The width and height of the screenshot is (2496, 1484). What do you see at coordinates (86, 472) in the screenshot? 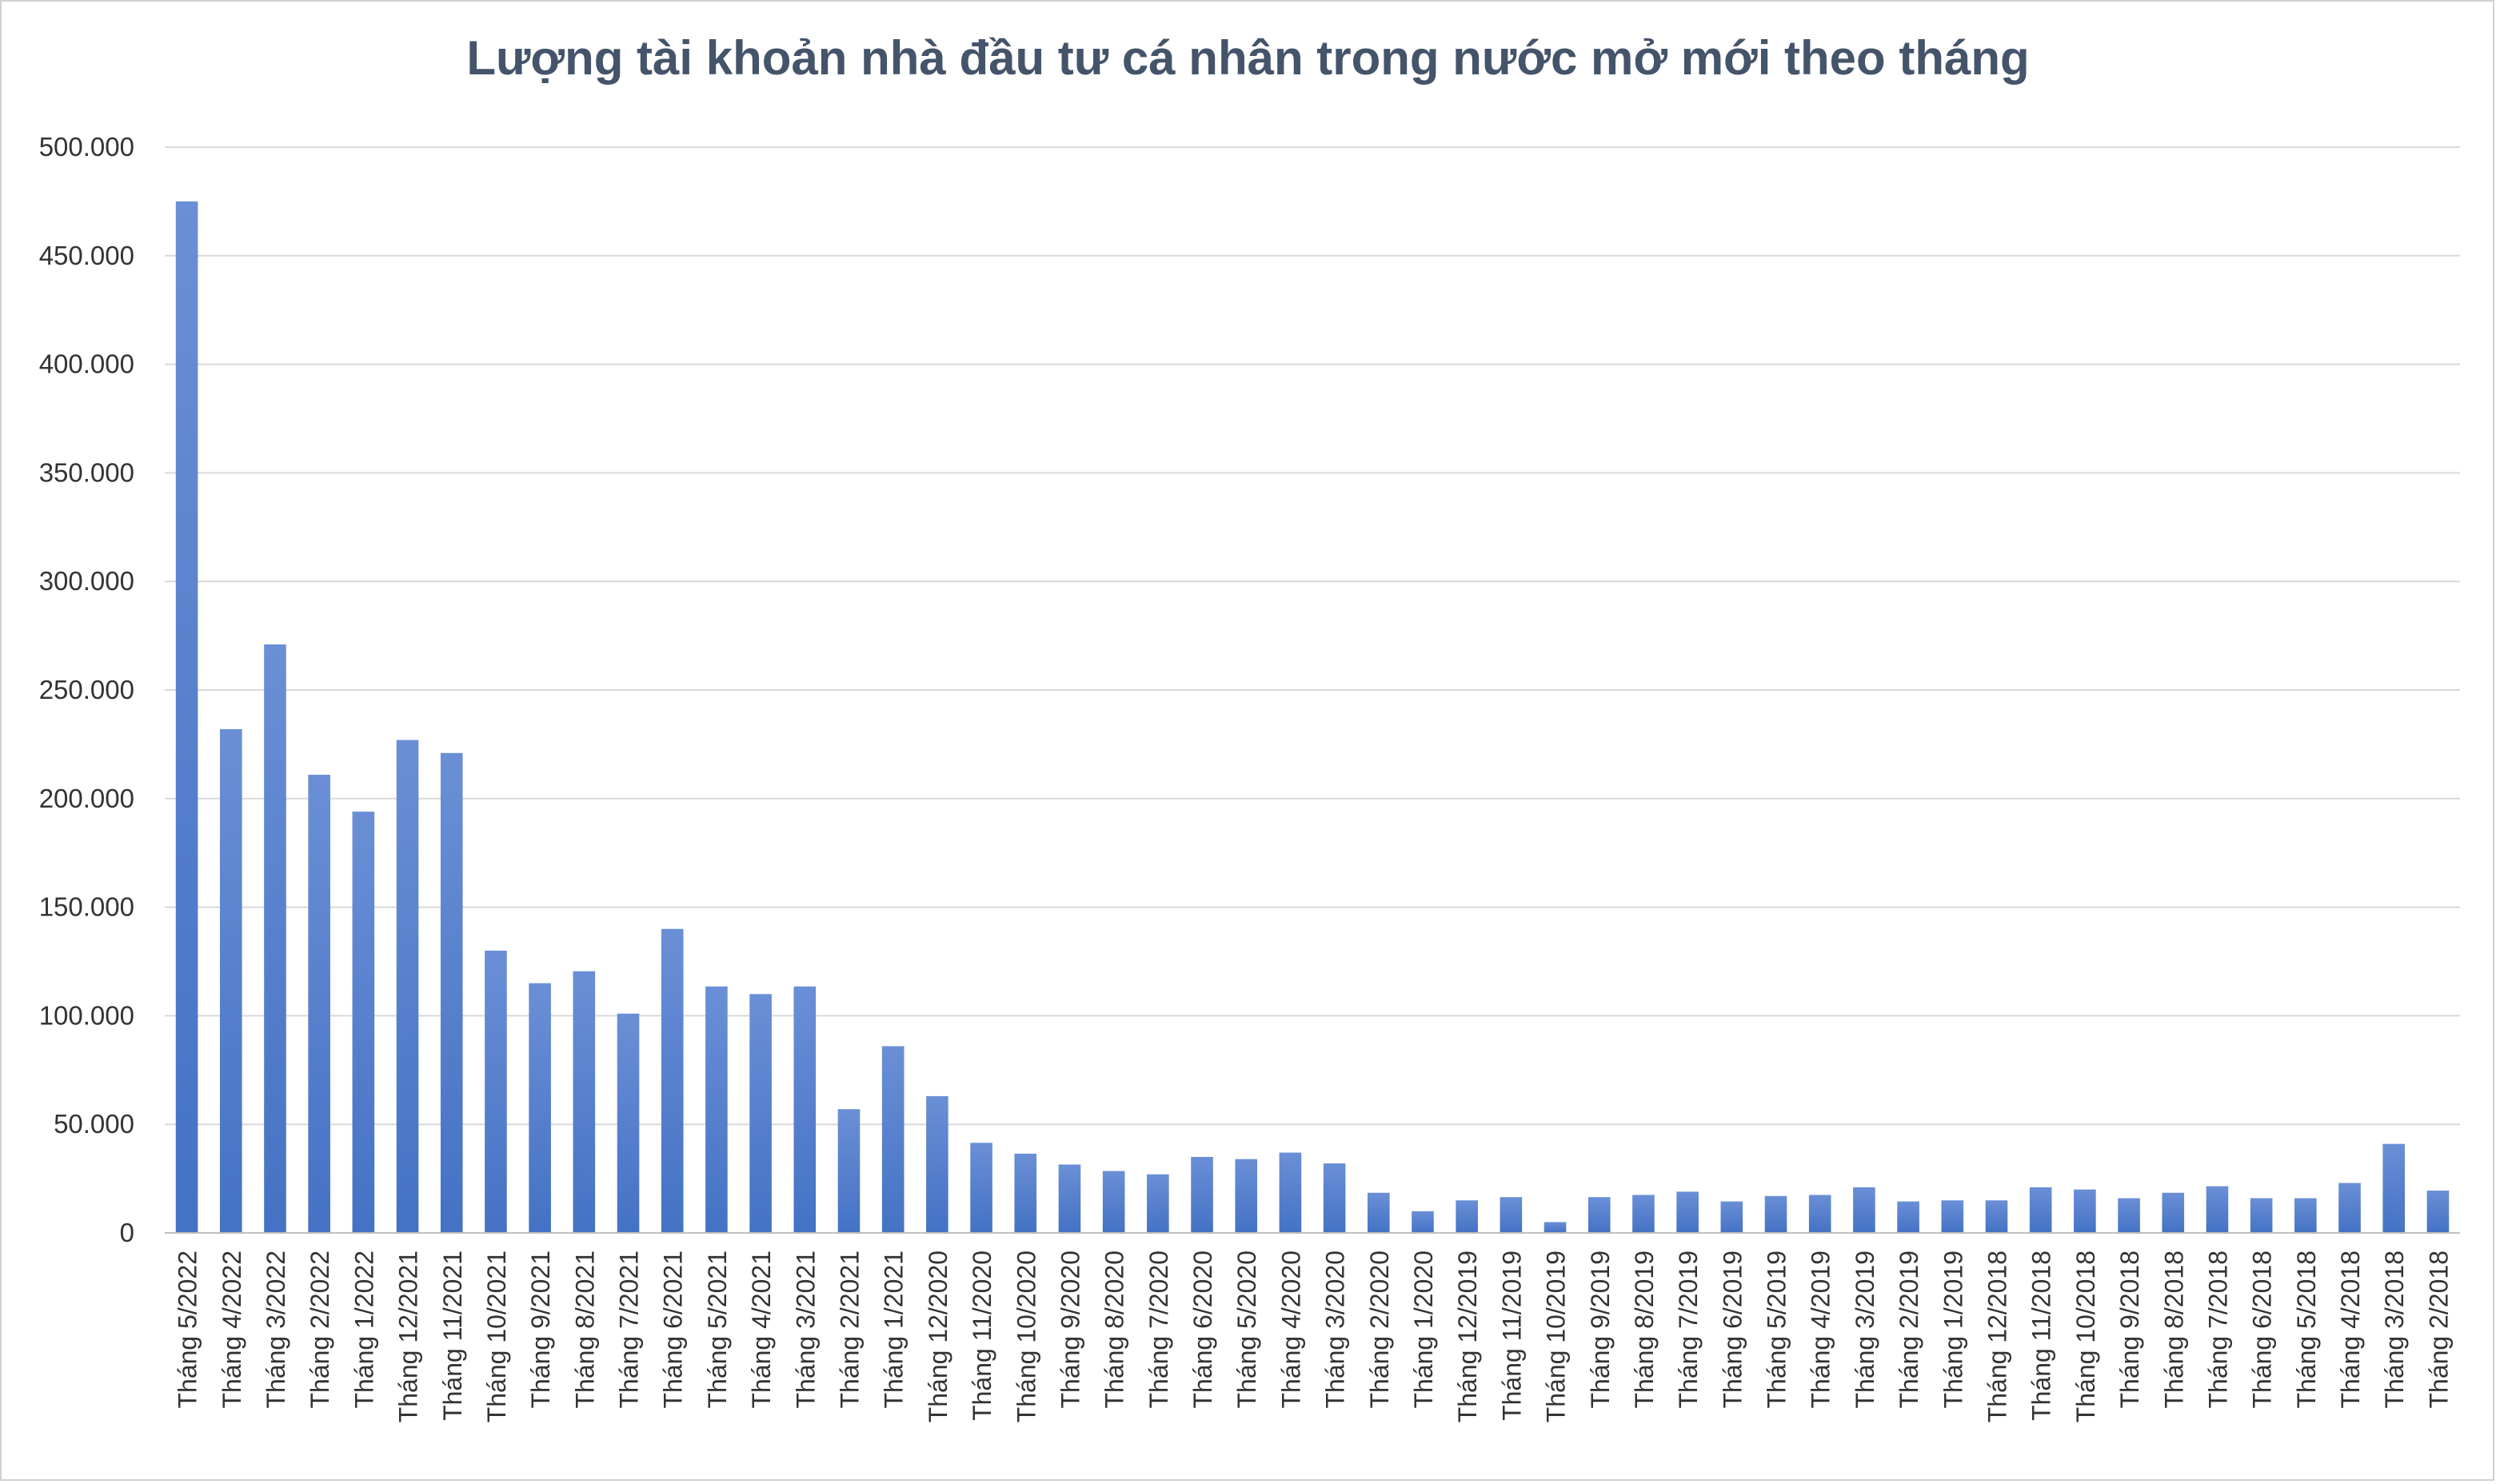
I see `y-tick-label: 350.000` at bounding box center [86, 472].